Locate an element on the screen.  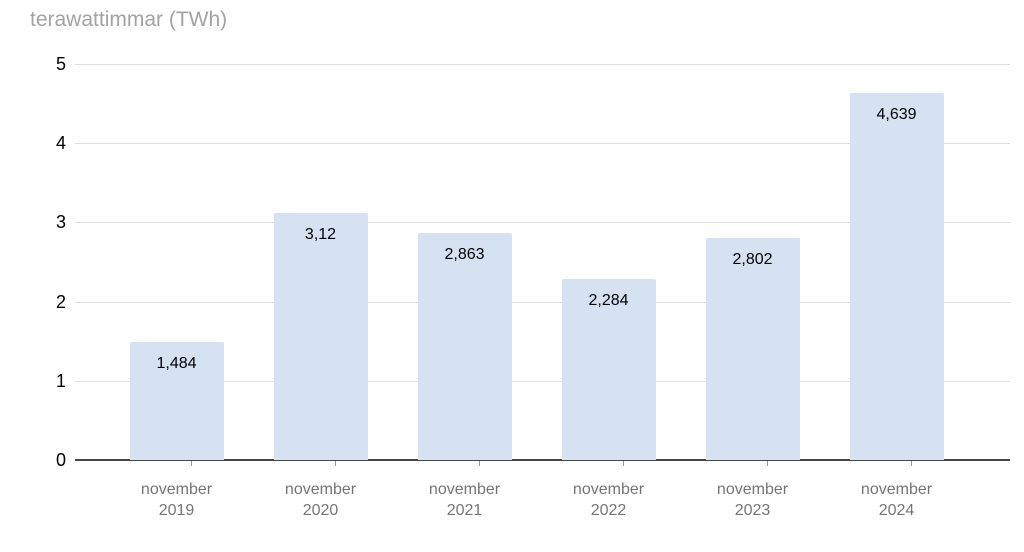
bar-value-label: 3,12 is located at coordinates (320, 234).